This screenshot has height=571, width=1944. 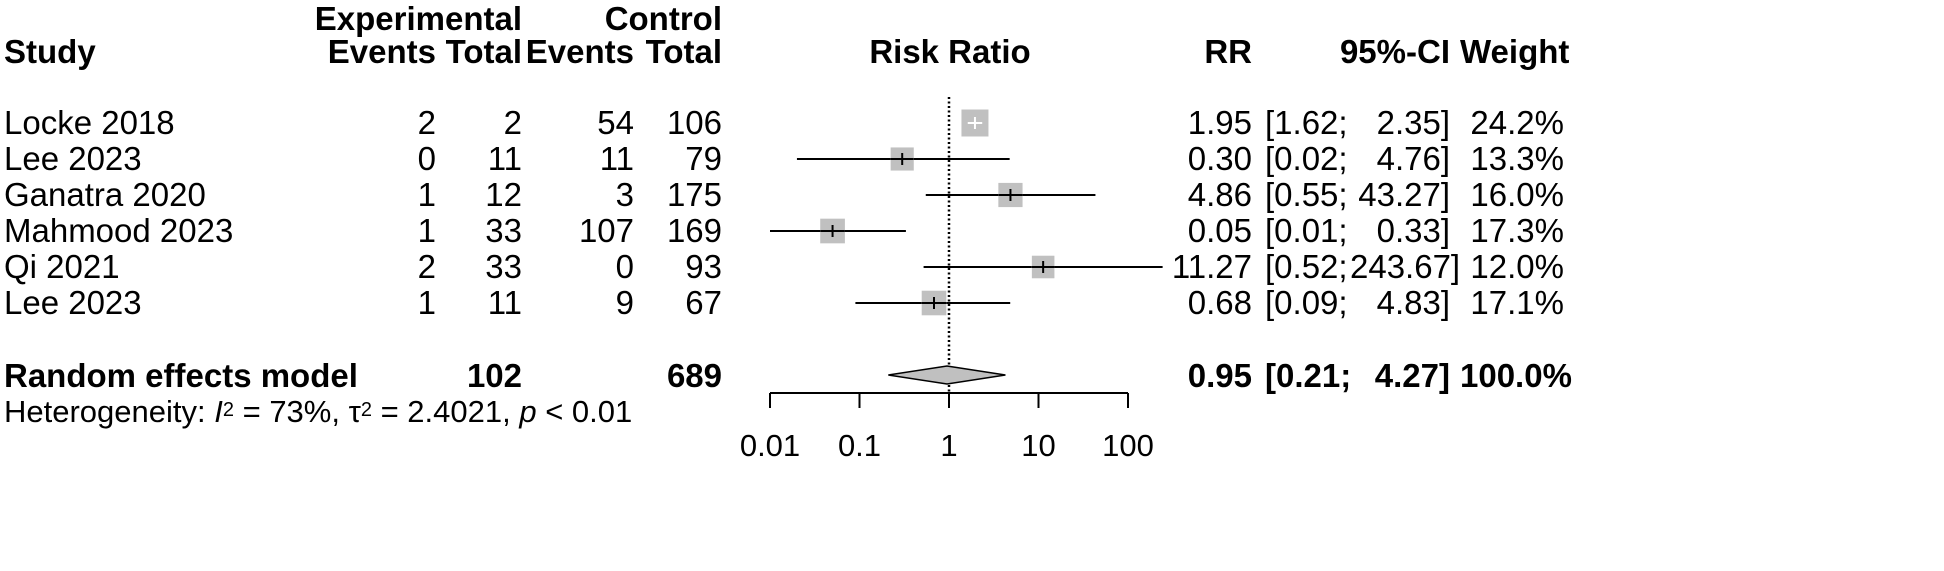 What do you see at coordinates (291, 411) in the screenshot?
I see `het-i-value: = 73%,` at bounding box center [291, 411].